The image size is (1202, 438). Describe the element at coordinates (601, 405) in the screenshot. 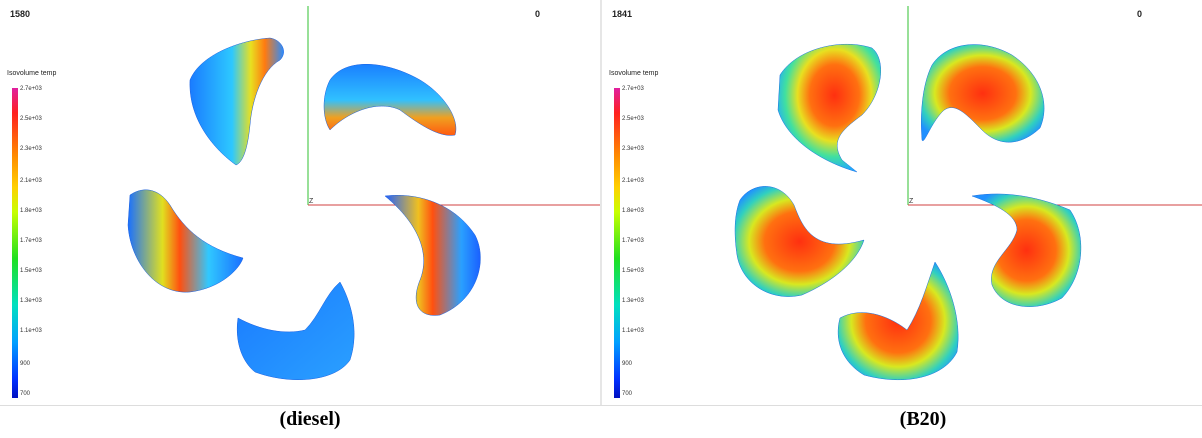

I see `caption-divider` at that location.